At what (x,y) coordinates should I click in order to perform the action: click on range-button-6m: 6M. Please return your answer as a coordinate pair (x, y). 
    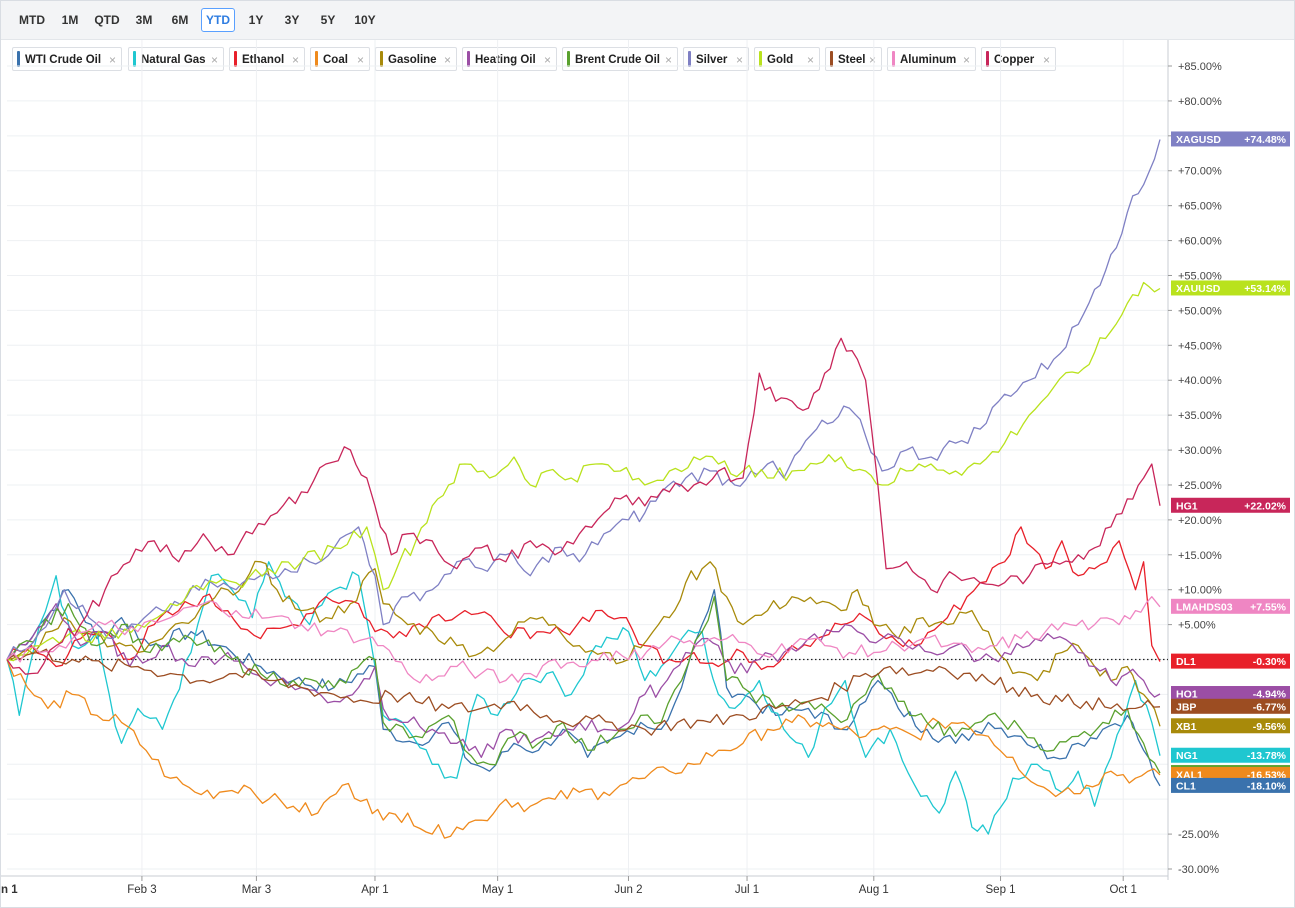
    Looking at the image, I should click on (180, 20).